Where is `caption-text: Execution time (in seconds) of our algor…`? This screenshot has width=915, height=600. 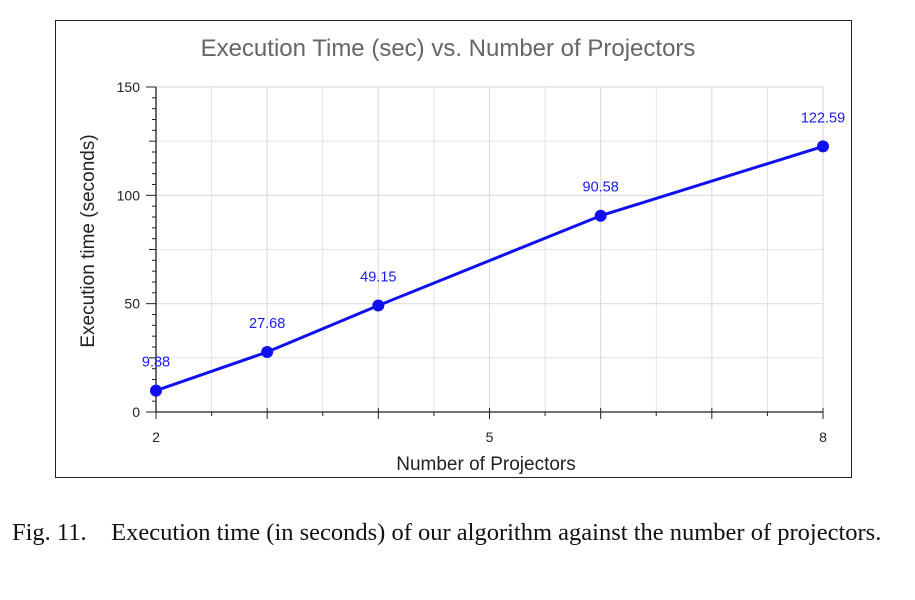 caption-text: Execution time (in seconds) of our algor… is located at coordinates (496, 532).